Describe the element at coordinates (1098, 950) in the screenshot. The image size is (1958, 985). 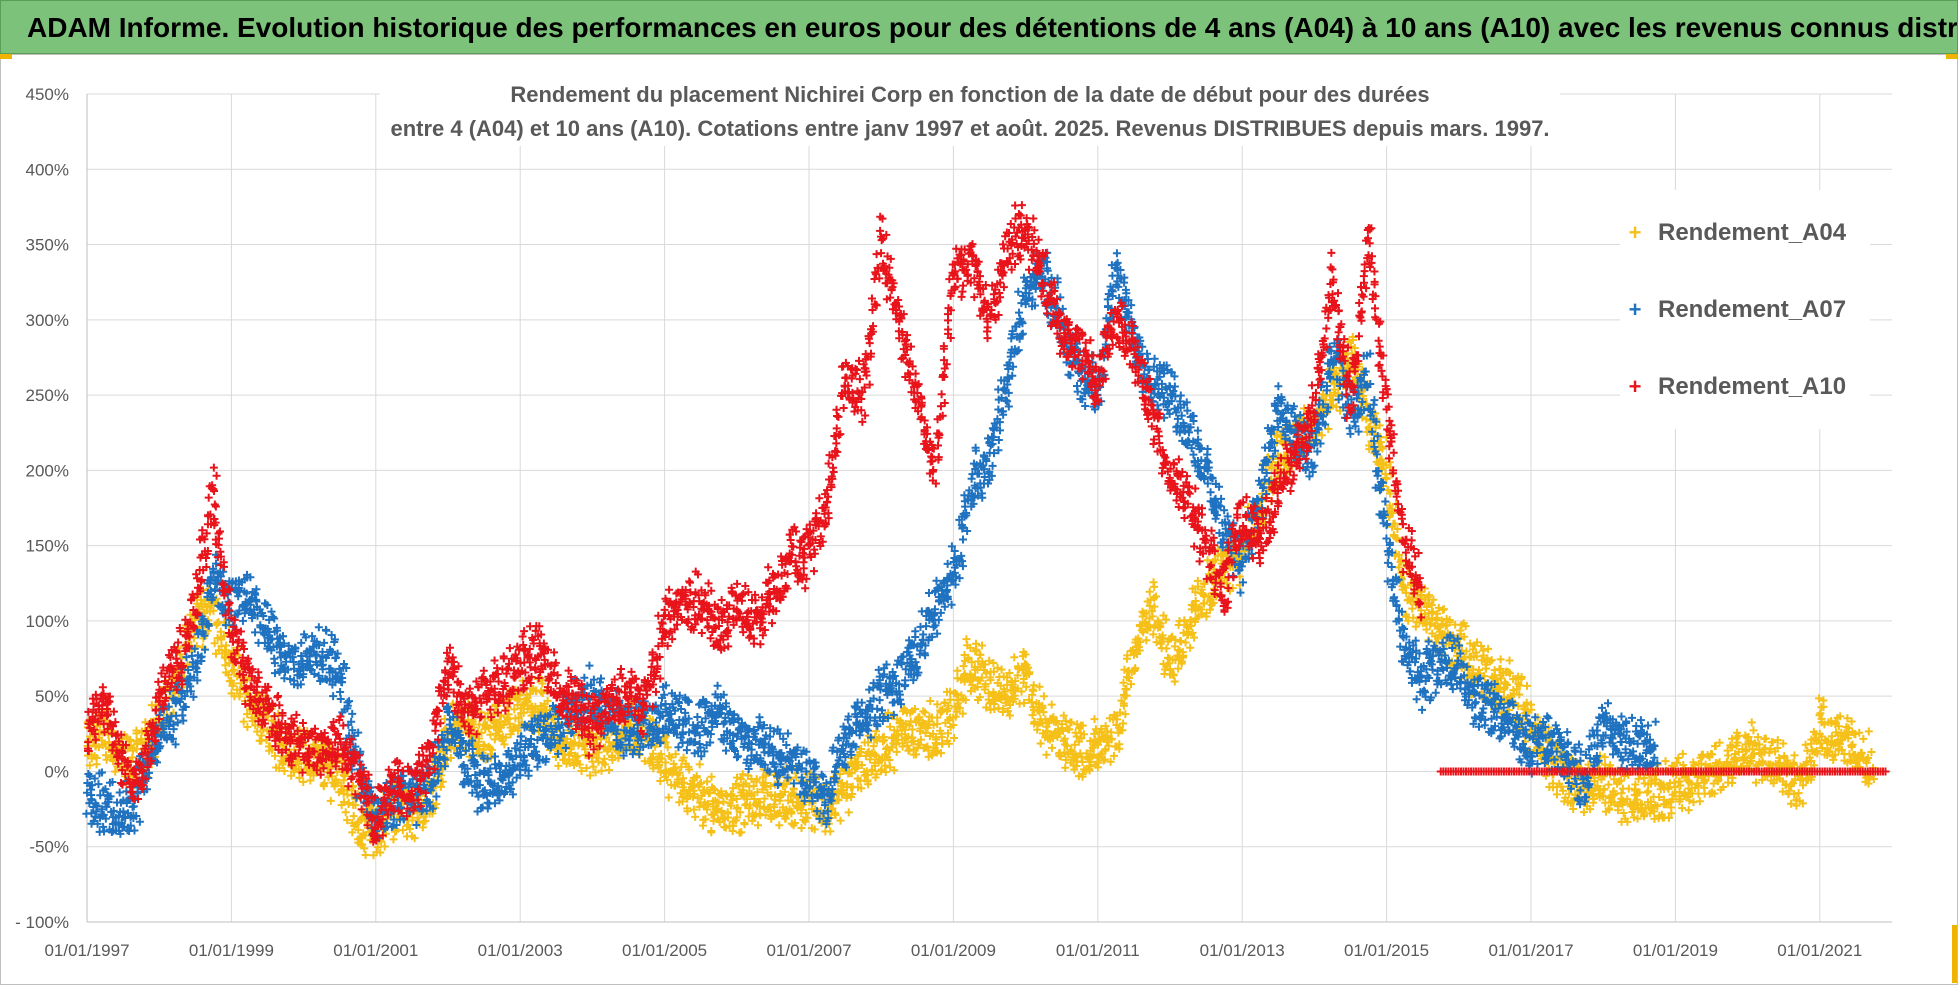
I see `x-tick-label: 01/01/2011` at that location.